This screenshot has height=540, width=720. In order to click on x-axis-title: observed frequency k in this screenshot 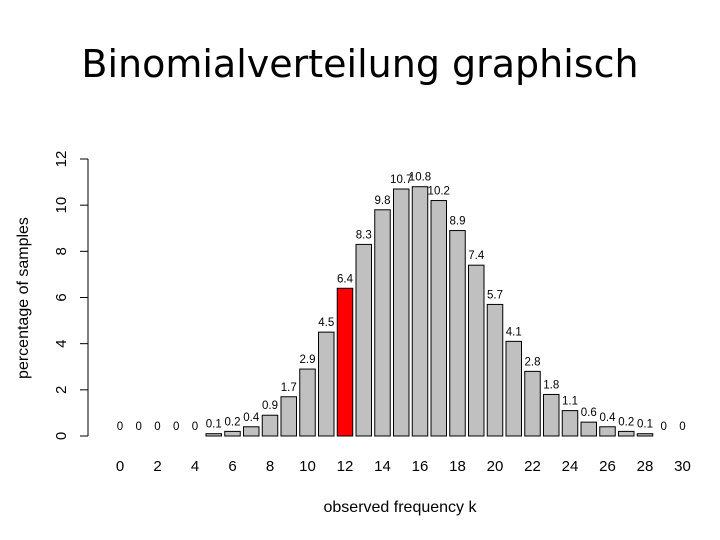, I will do `click(401, 507)`.